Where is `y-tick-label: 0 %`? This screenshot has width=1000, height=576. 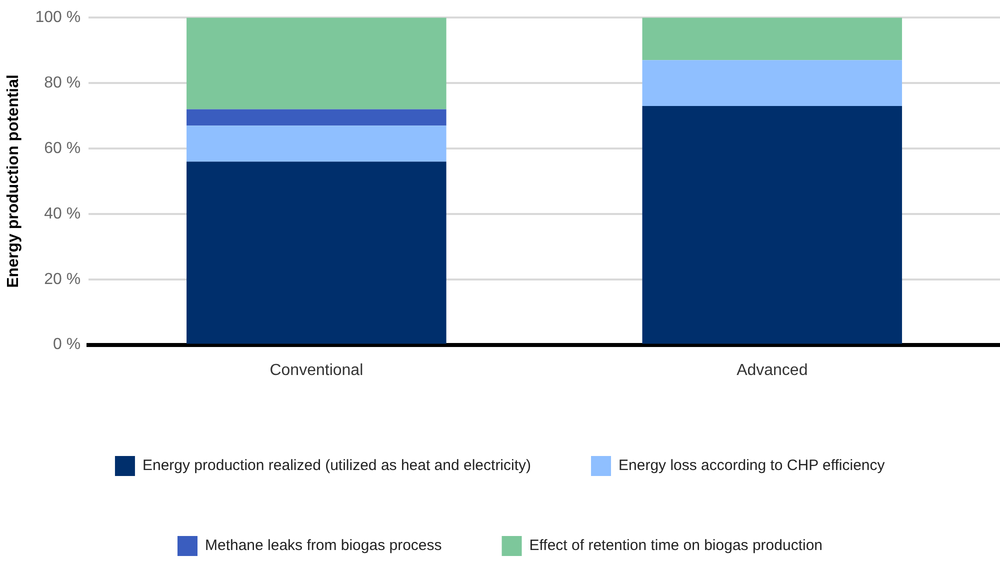 y-tick-label: 0 % is located at coordinates (66, 345).